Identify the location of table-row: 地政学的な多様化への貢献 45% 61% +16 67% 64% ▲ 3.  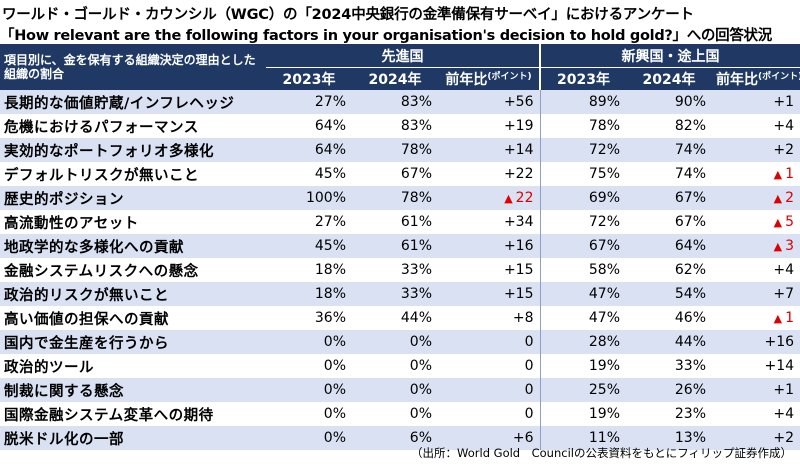
(400, 246).